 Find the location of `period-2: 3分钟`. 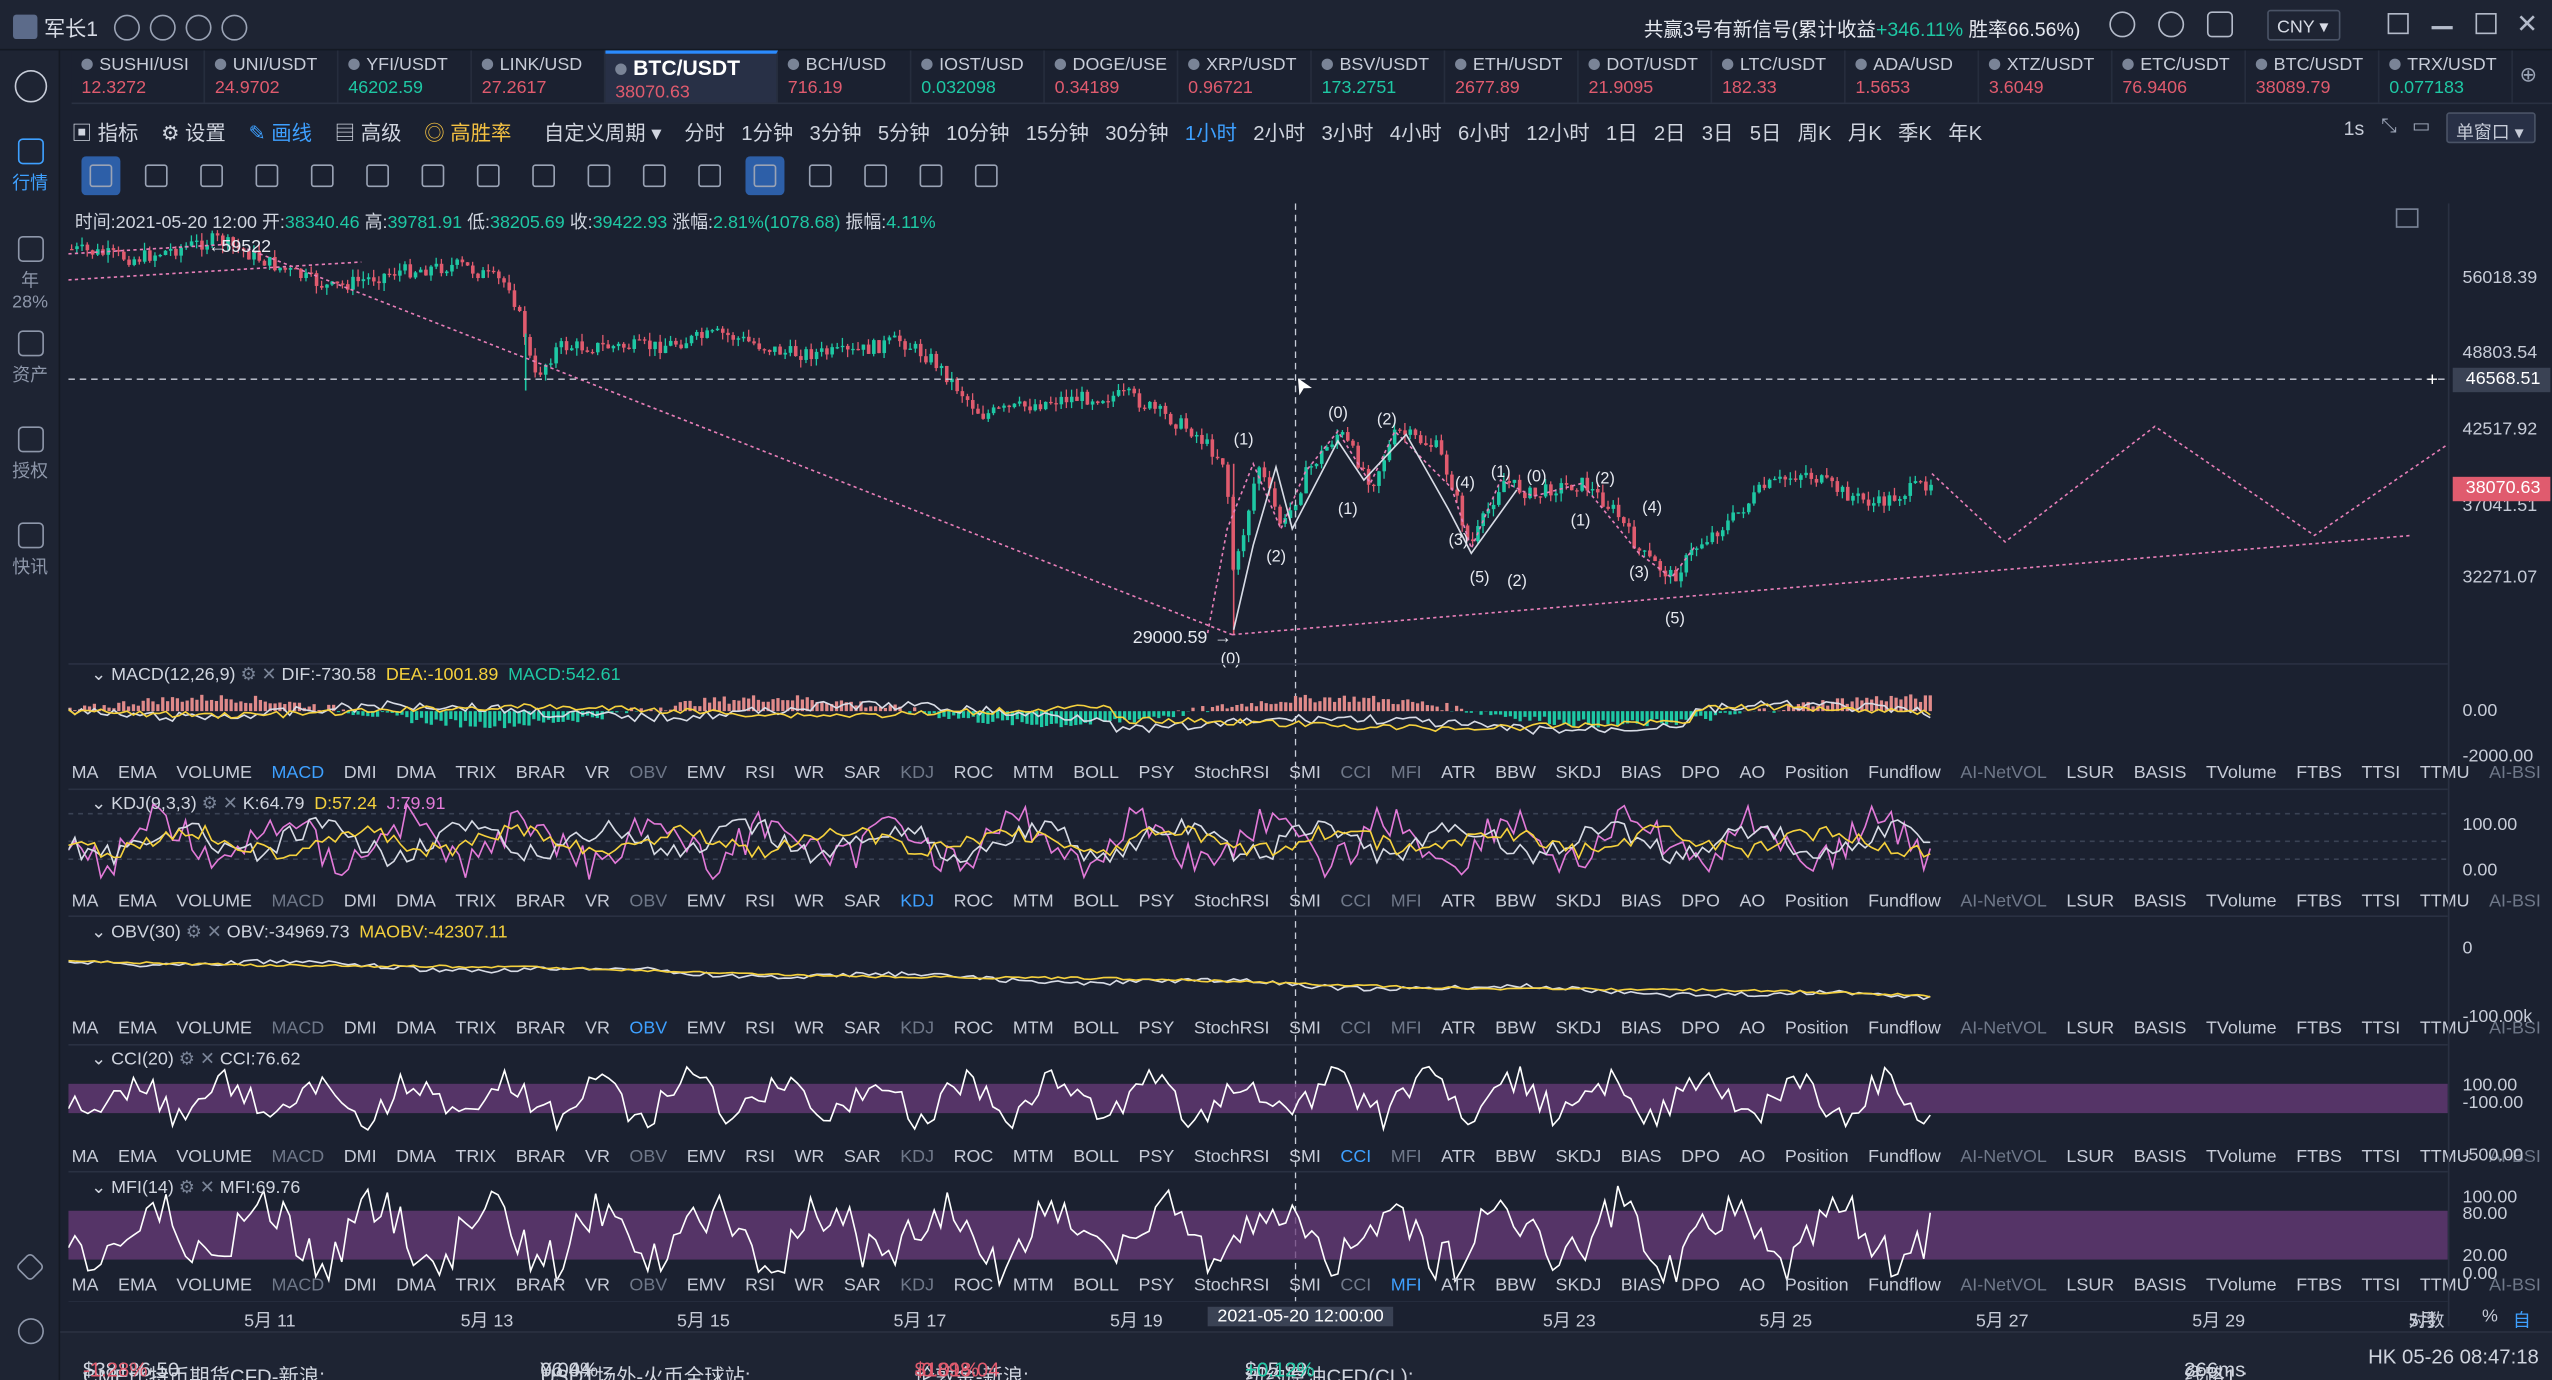

period-2: 3分钟 is located at coordinates (835, 133).